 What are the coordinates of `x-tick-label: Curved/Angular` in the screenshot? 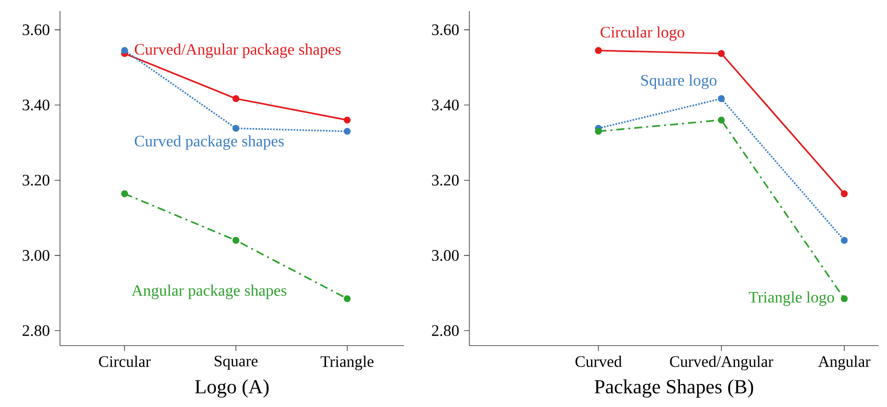 It's located at (722, 363).